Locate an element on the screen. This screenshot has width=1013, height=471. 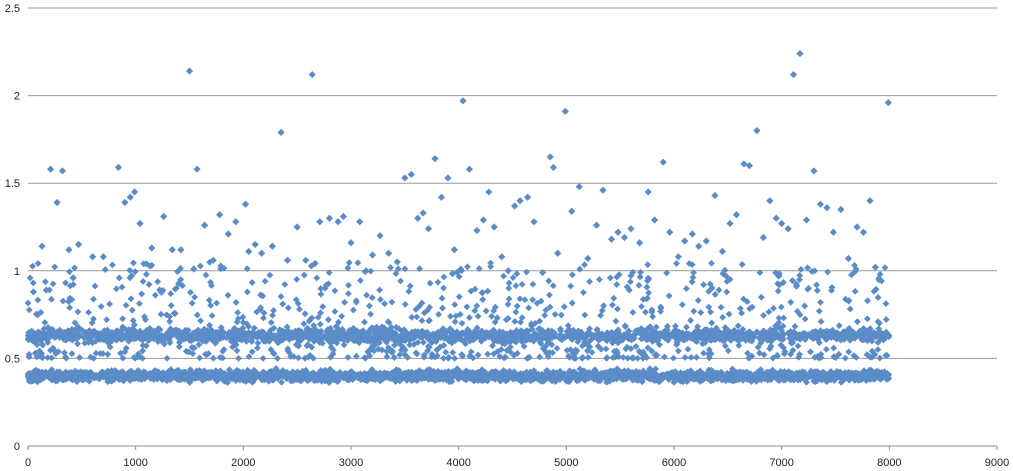
x-tick-label: 5000 is located at coordinates (566, 463).